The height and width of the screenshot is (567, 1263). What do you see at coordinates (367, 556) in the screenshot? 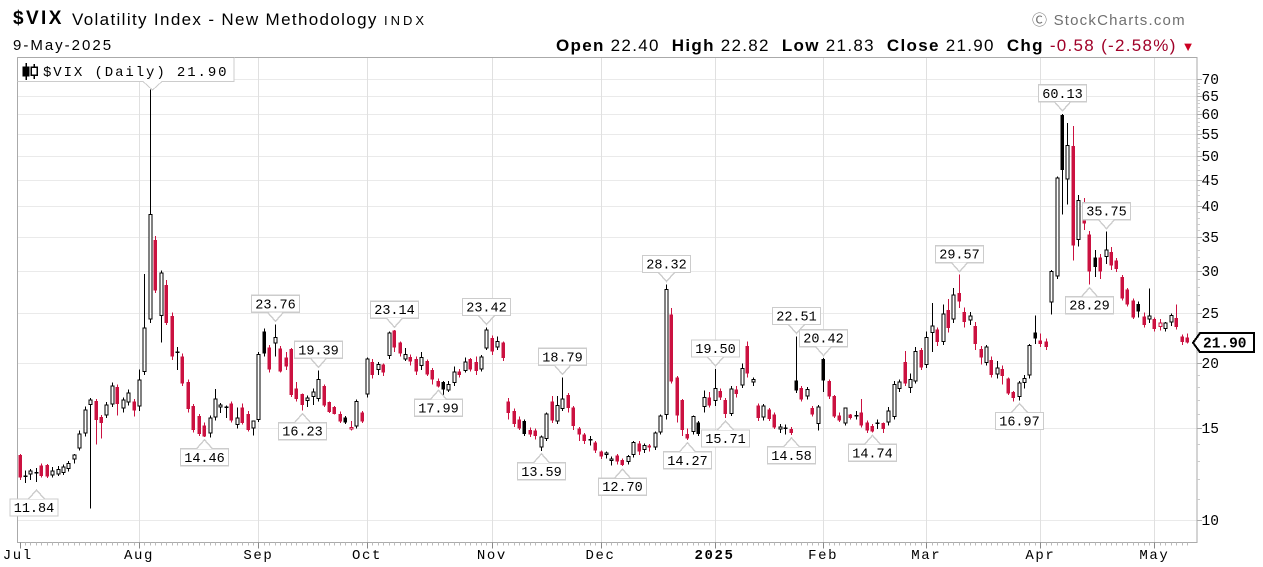
I see `svg-text: Oct` at bounding box center [367, 556].